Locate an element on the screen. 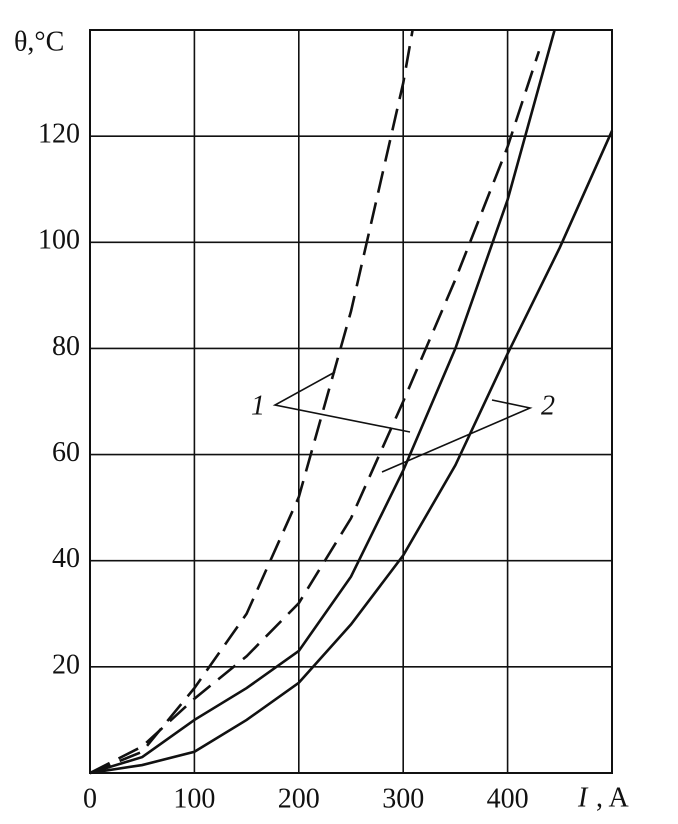 Image resolution: width=678 pixels, height=824 pixels. y-tick-label: 80 is located at coordinates (66, 346).